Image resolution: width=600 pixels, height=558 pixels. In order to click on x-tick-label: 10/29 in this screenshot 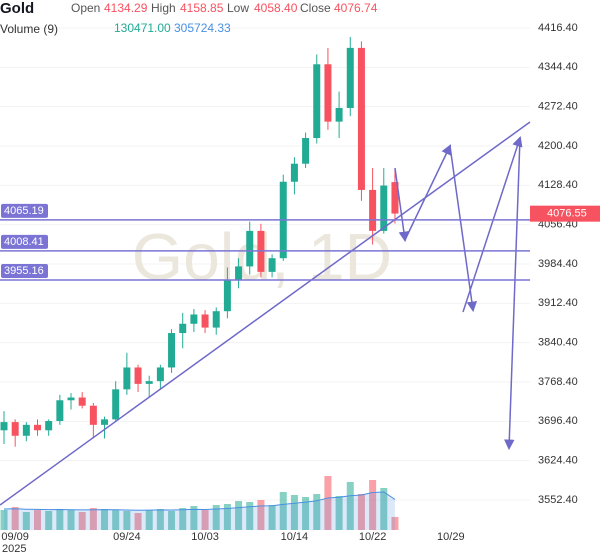, I will do `click(451, 537)`.